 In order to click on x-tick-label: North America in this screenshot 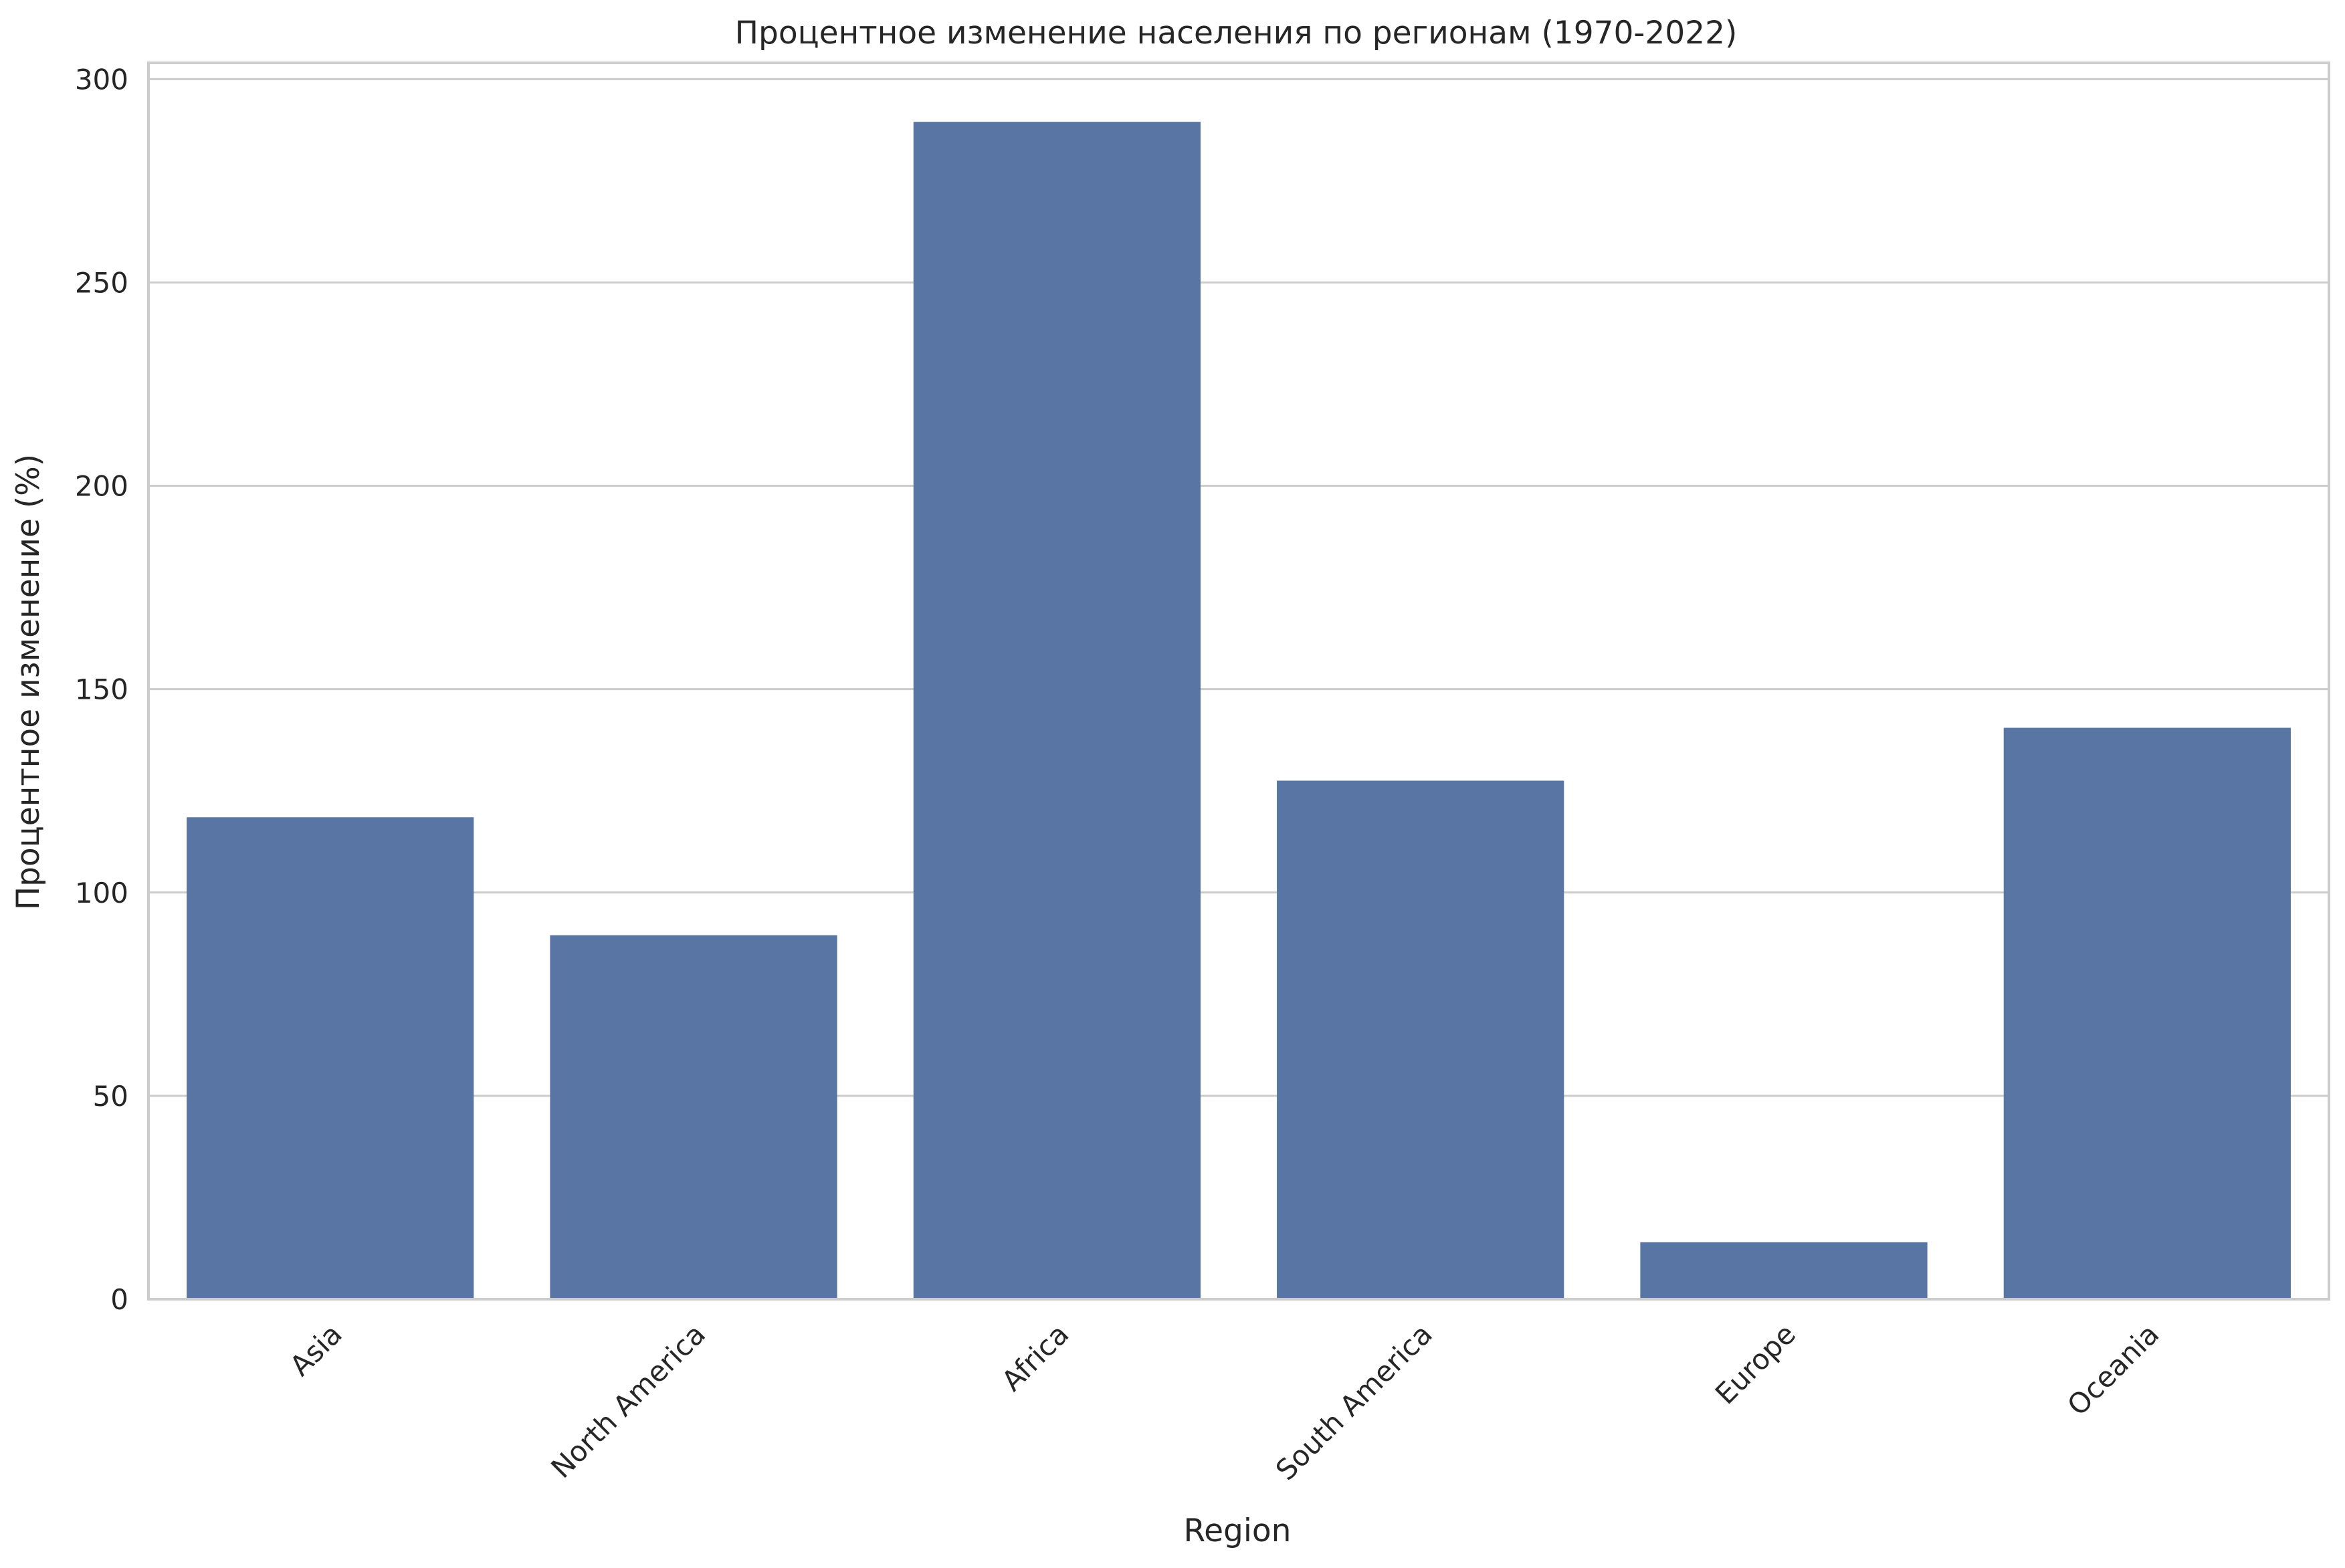, I will do `click(628, 1400)`.